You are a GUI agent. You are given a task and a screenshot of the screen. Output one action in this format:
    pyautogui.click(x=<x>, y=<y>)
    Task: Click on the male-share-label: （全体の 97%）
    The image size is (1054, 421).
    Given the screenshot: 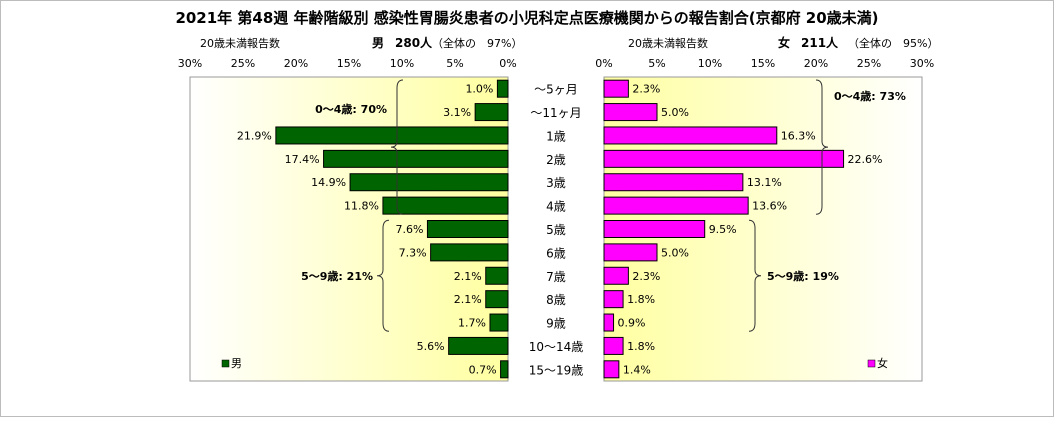 What is the action you would take?
    pyautogui.click(x=477, y=43)
    